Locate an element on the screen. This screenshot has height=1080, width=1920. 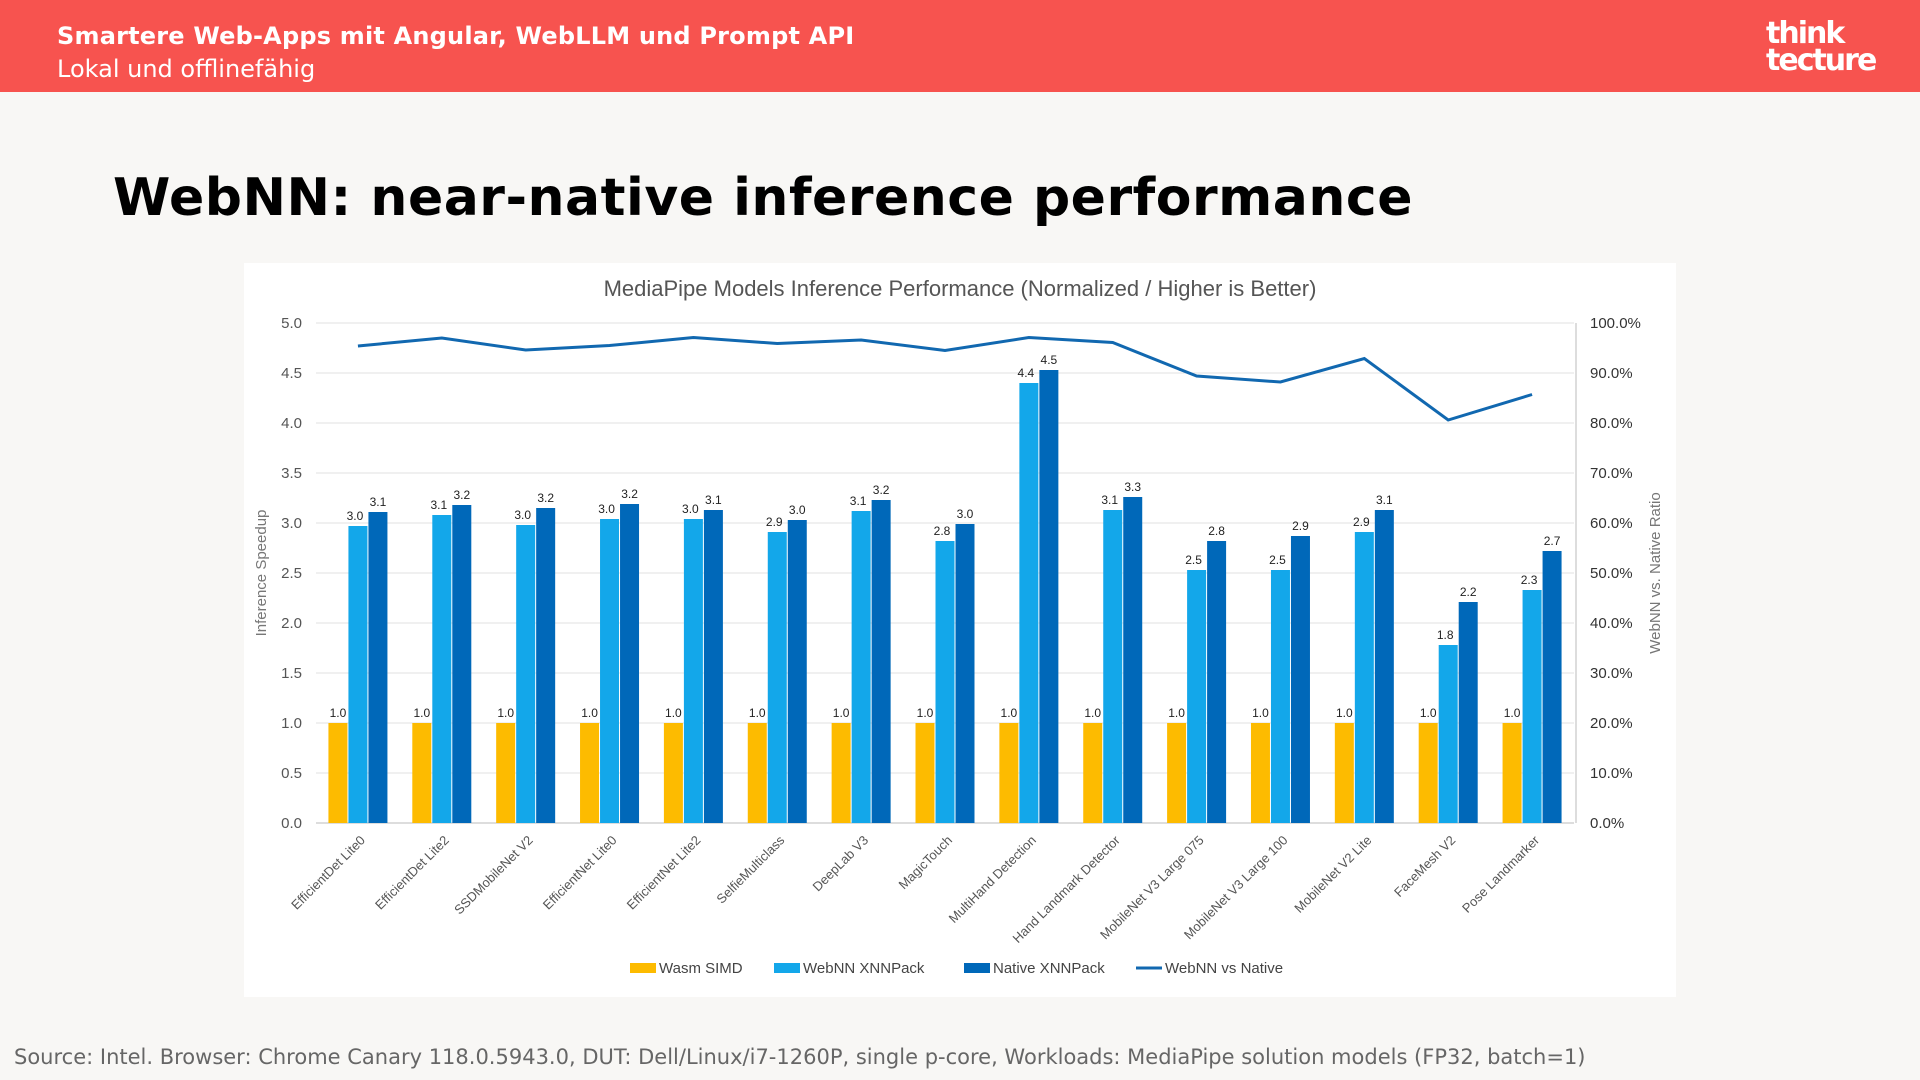
y-tick-label: 0.5 is located at coordinates (291, 773).